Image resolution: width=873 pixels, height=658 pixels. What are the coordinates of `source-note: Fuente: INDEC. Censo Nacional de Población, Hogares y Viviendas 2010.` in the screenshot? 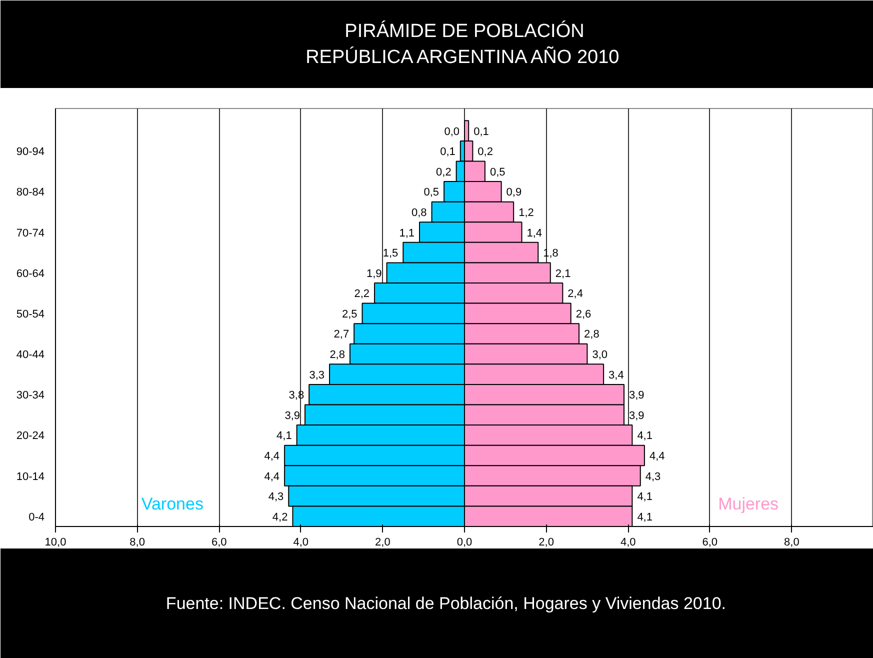 It's located at (446, 603).